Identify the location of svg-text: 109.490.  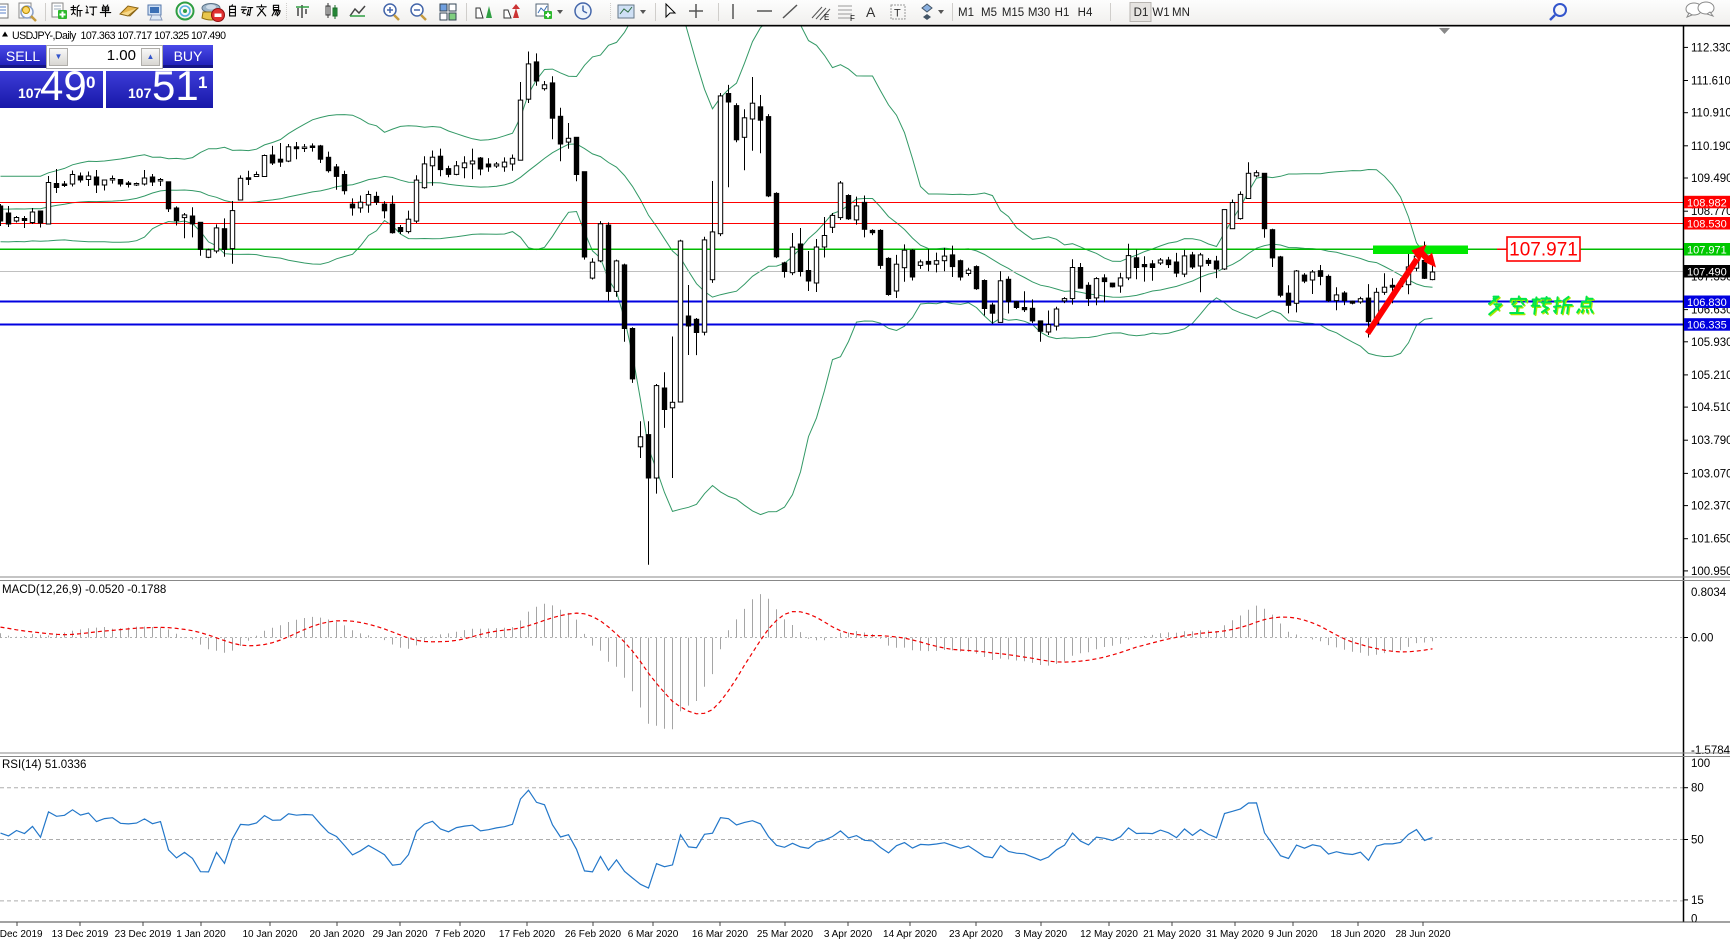
(1710, 179).